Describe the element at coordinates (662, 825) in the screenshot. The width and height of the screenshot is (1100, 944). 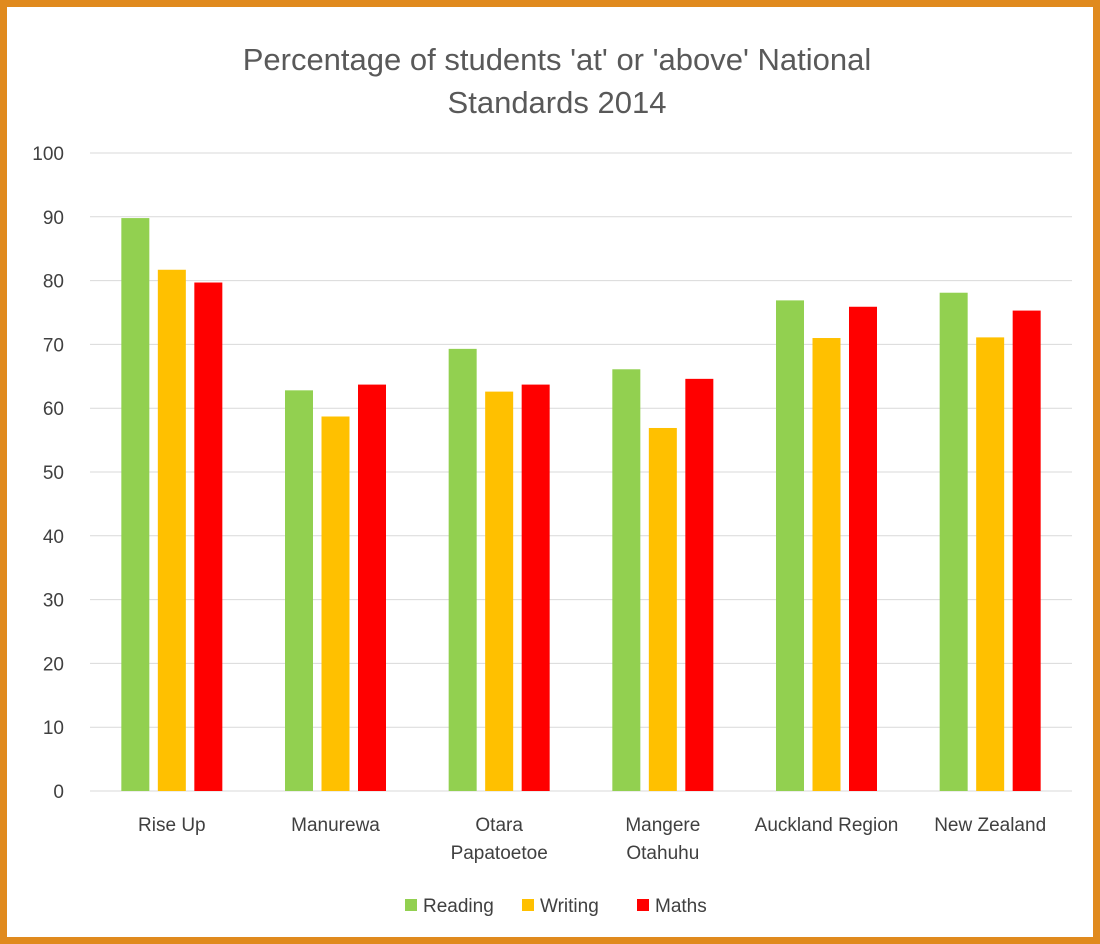
I see `x-category-label-4-1: Mangere` at that location.